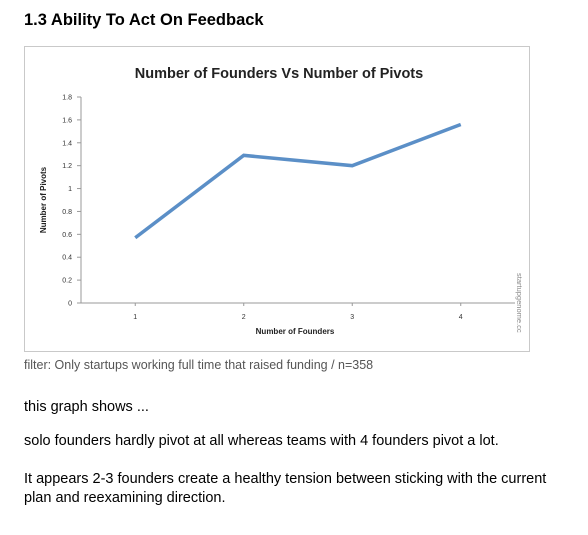 Image resolution: width=588 pixels, height=535 pixels. I want to click on series-group, so click(298, 181).